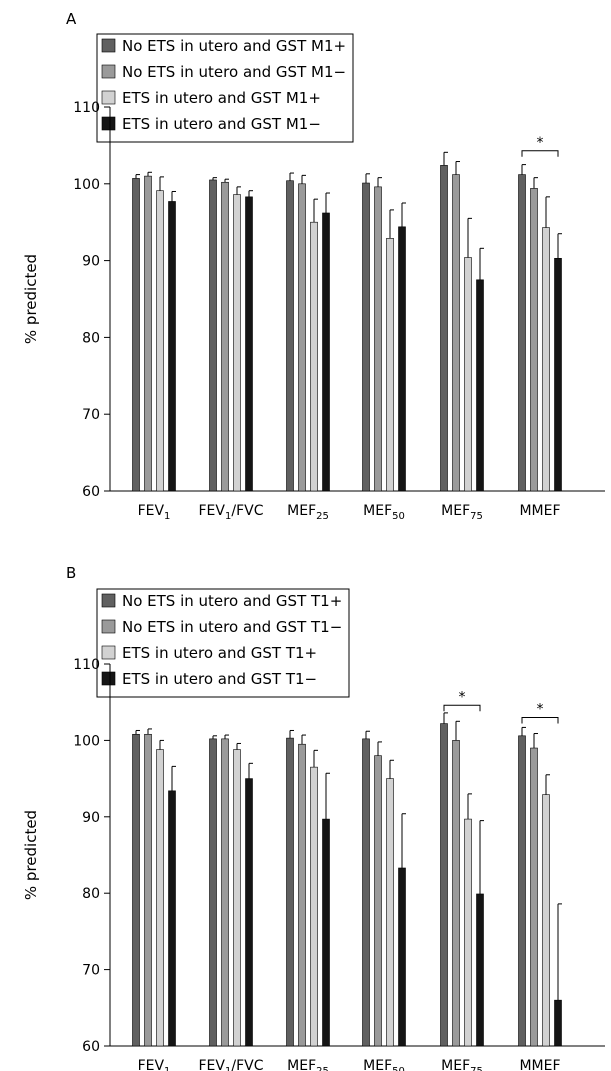 Image resolution: width=611 pixels, height=1071 pixels. What do you see at coordinates (232, 627) in the screenshot?
I see `legend-entry: No ETS in utero and GST T1−` at bounding box center [232, 627].